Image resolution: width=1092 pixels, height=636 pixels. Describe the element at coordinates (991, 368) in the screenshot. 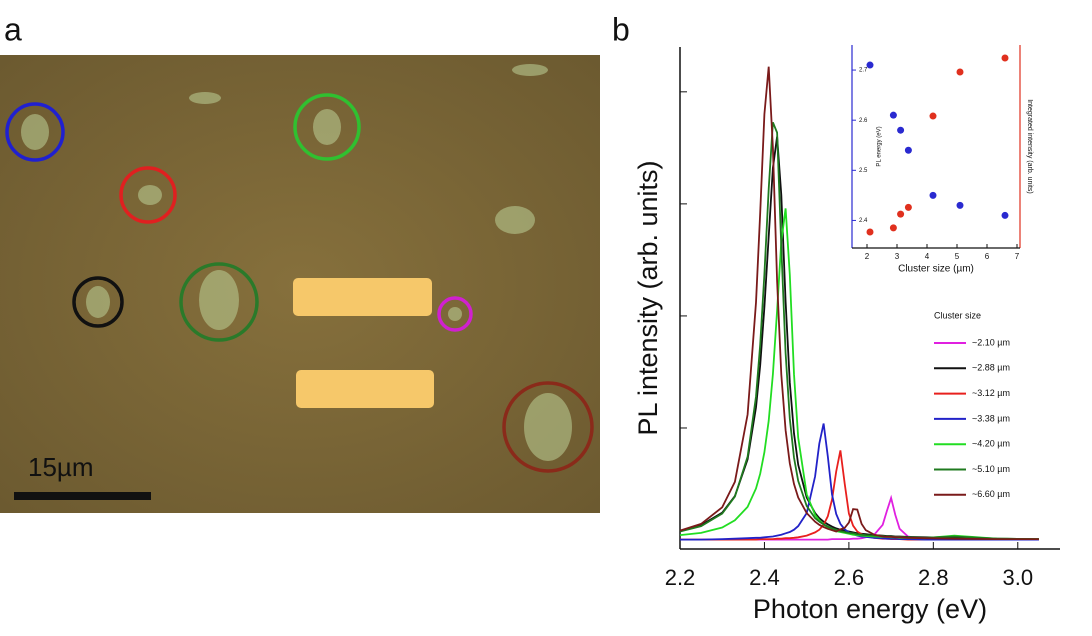

I see `legend-label: ~2.88 µm` at that location.